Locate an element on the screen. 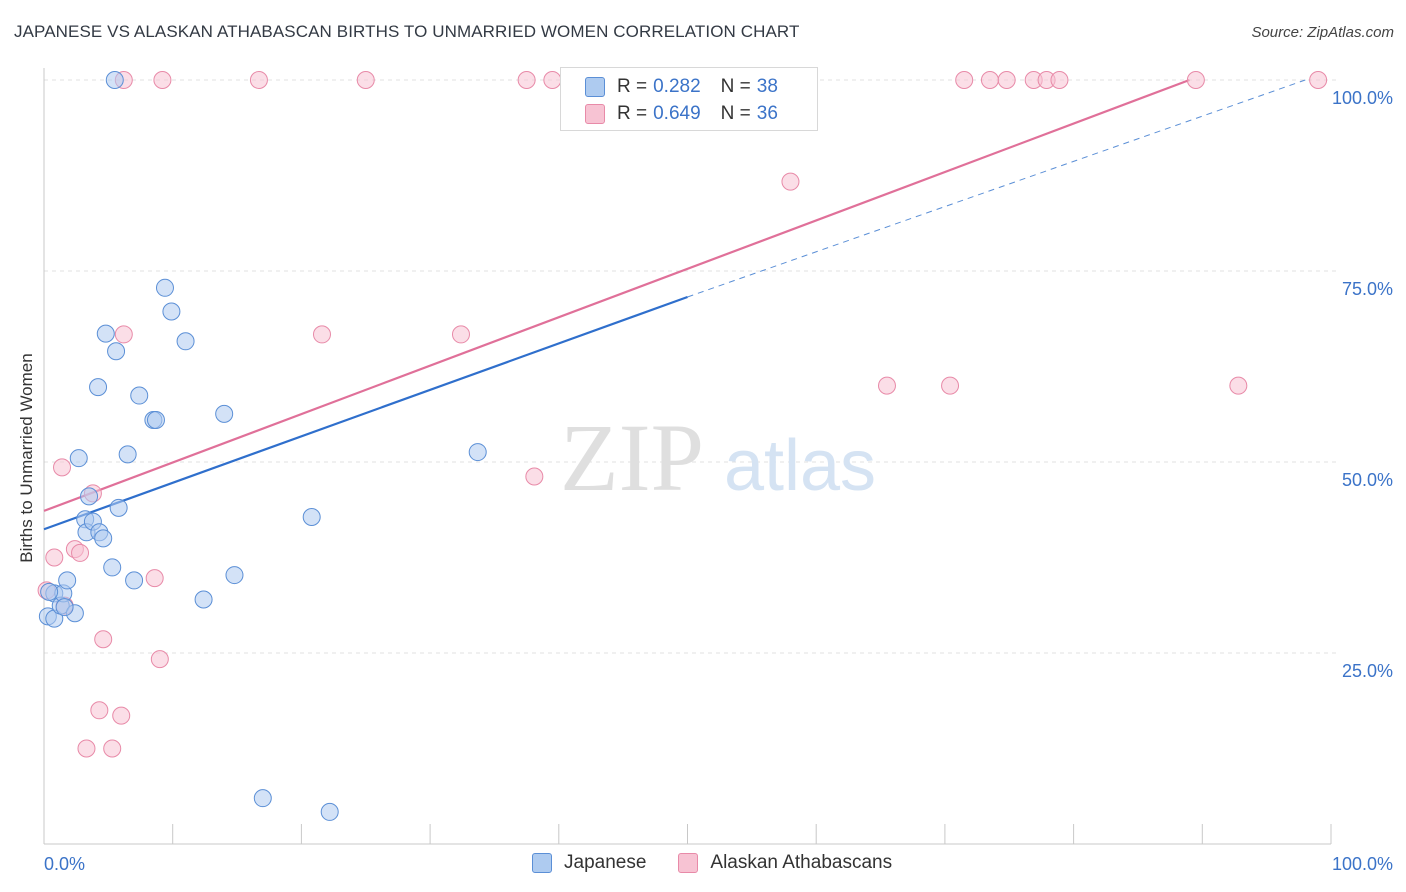 The width and height of the screenshot is (1406, 892). series-legend: Japanese Alaskan Athabascans is located at coordinates (728, 863).